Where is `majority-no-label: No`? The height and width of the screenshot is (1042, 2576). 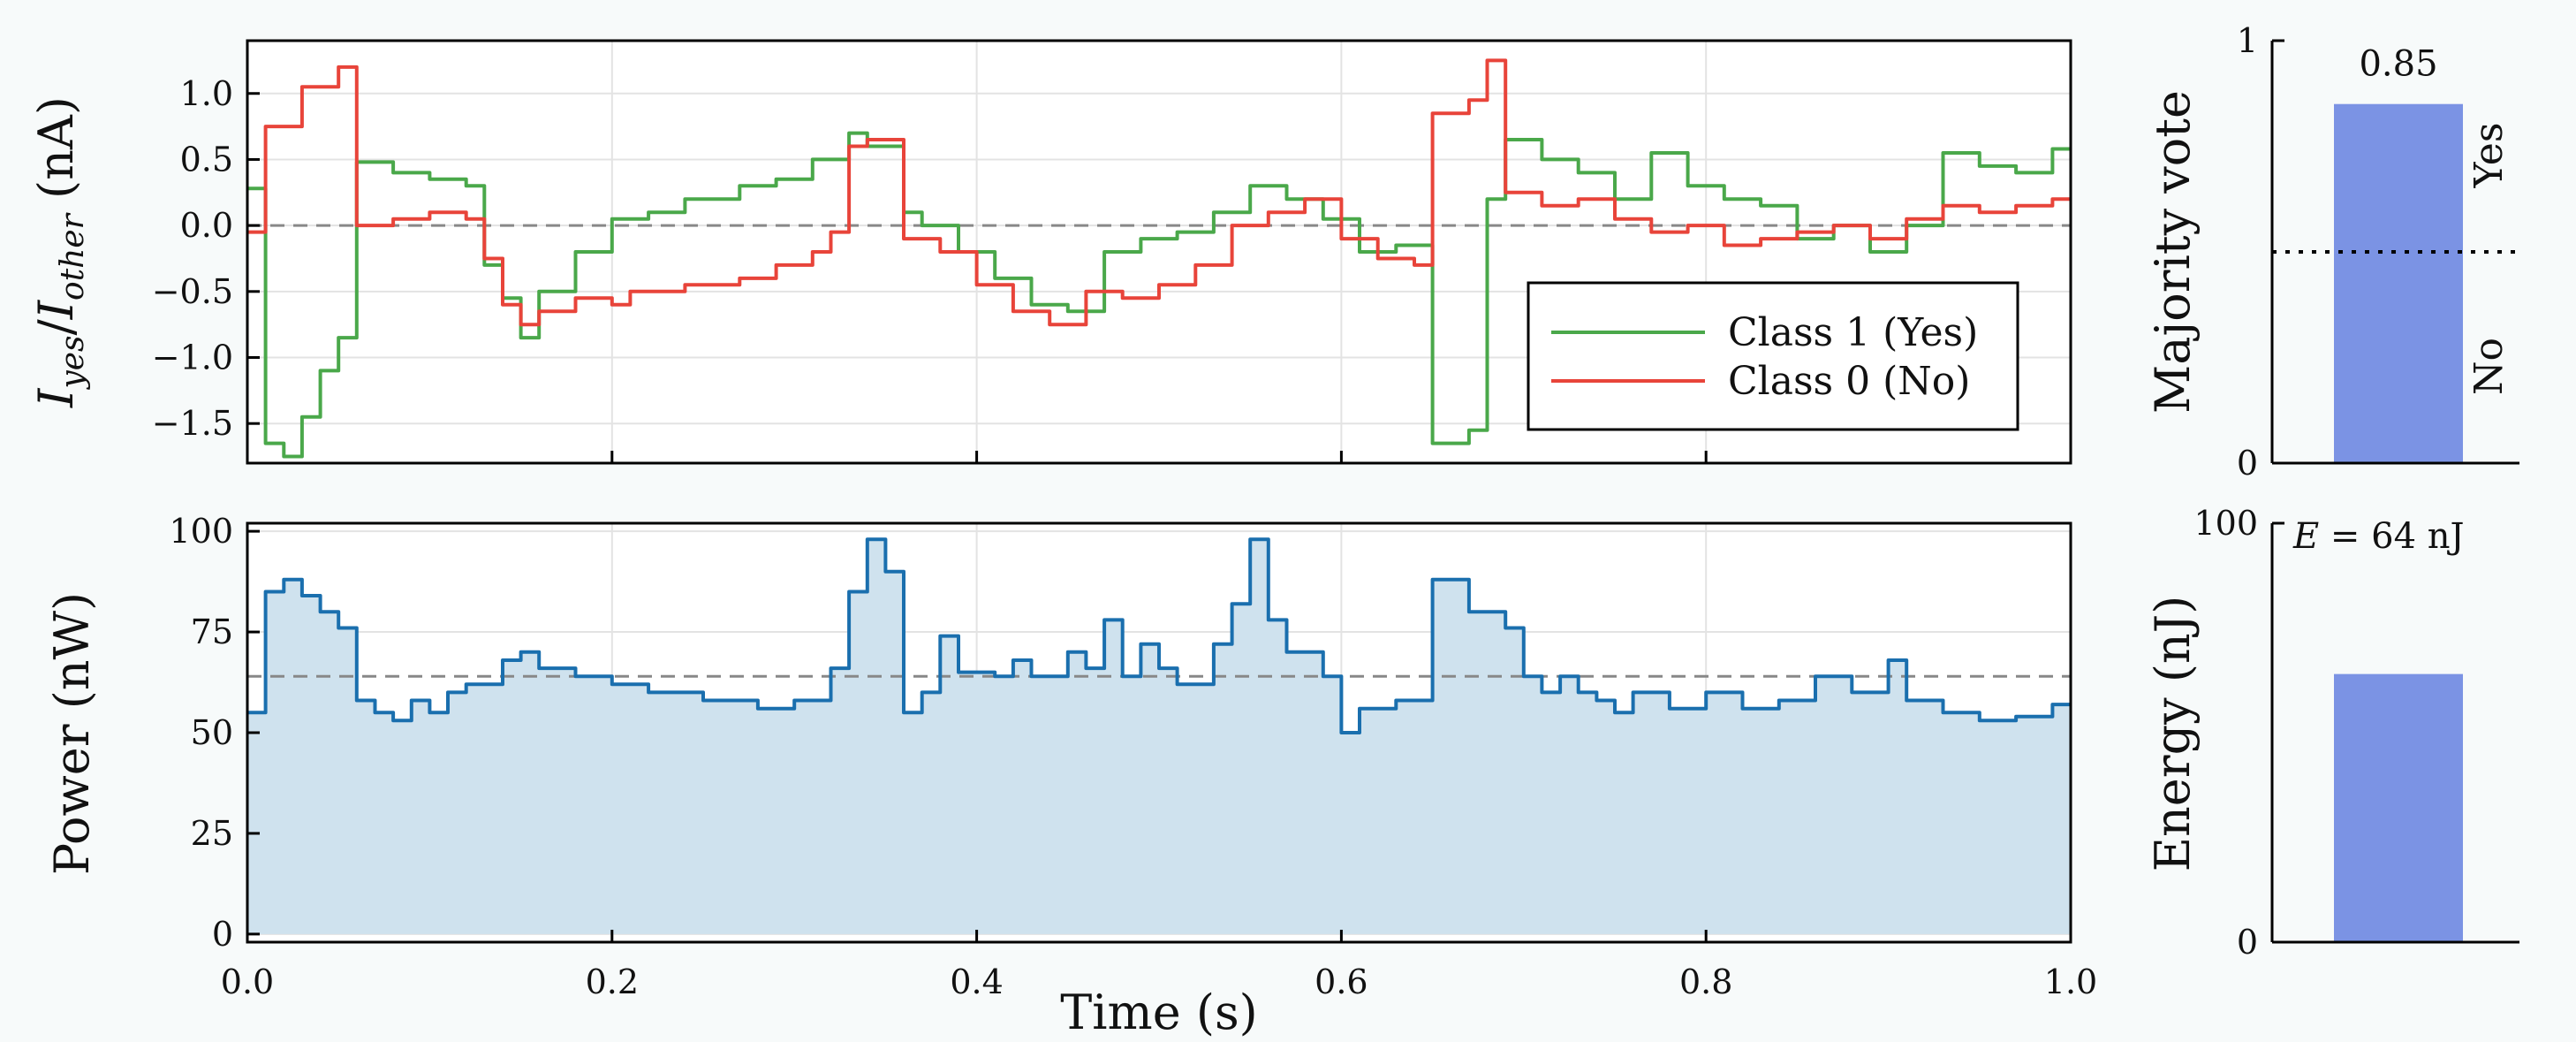 majority-no-label: No is located at coordinates (2489, 366).